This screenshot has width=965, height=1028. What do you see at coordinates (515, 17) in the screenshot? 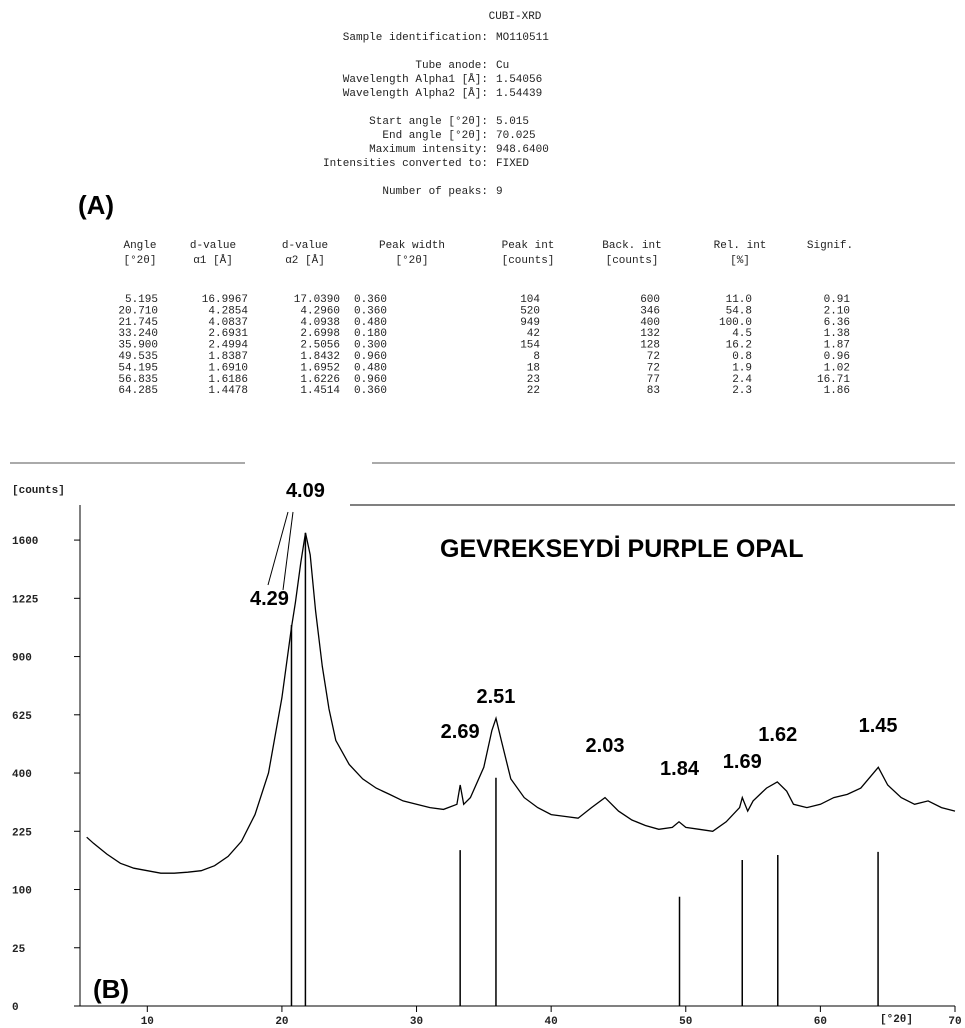
I see `program-name: CUBI-XRD` at bounding box center [515, 17].